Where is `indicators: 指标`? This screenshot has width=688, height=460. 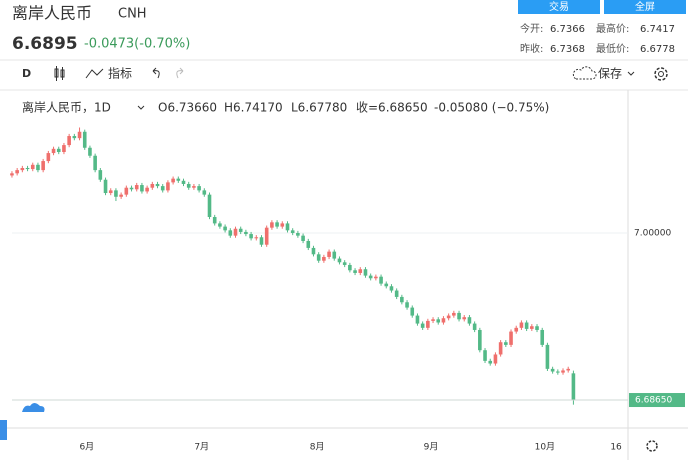 indicators: 指标 is located at coordinates (120, 73).